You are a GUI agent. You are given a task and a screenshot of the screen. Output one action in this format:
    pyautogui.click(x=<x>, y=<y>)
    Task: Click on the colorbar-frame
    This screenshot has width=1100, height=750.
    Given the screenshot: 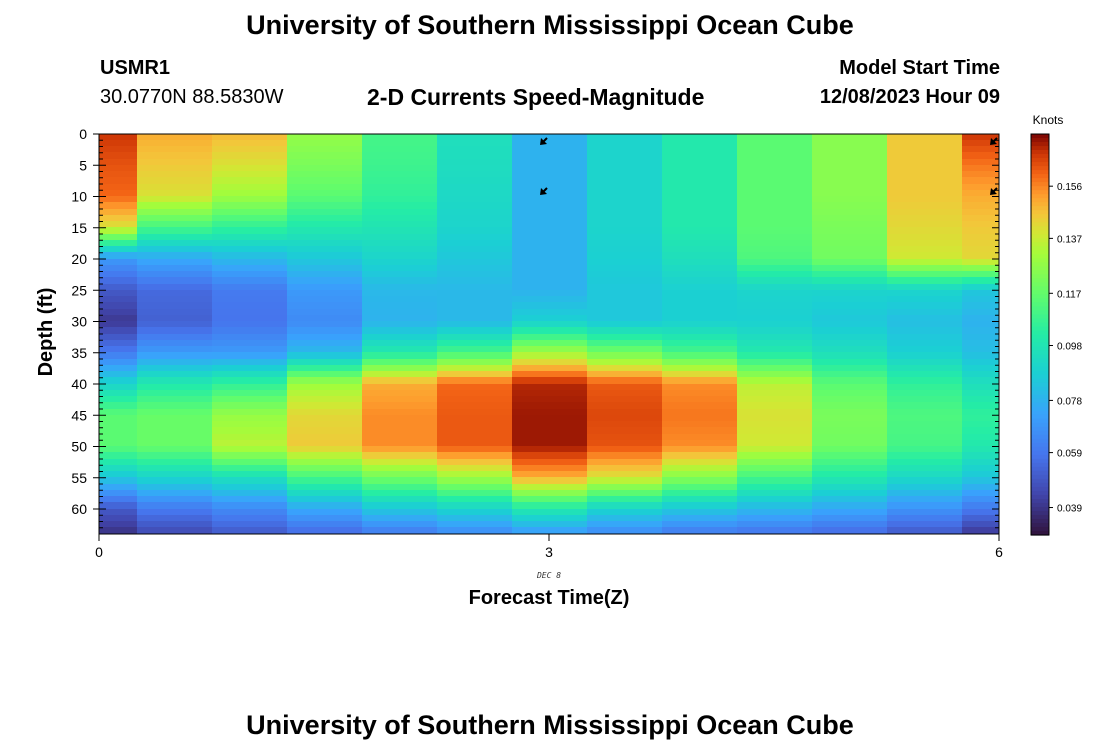 What is the action you would take?
    pyautogui.click(x=1040, y=334)
    